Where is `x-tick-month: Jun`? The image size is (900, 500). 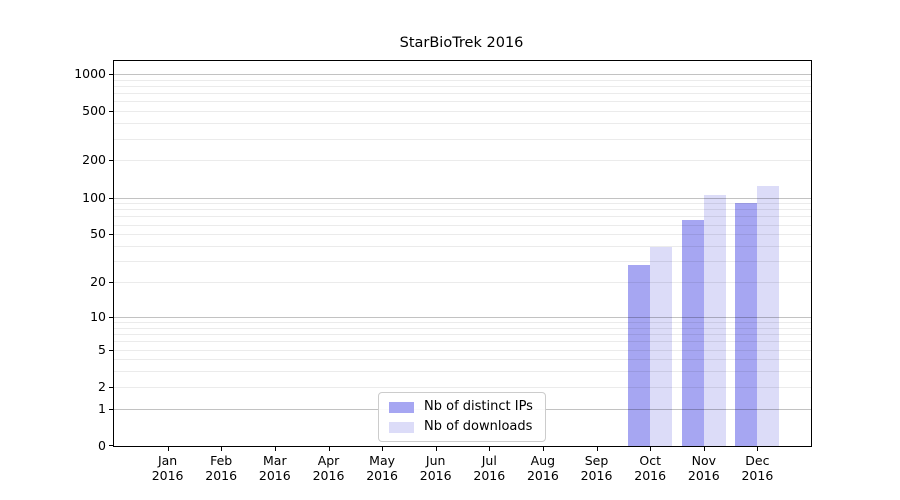
x-tick-month: Jun is located at coordinates (435, 460).